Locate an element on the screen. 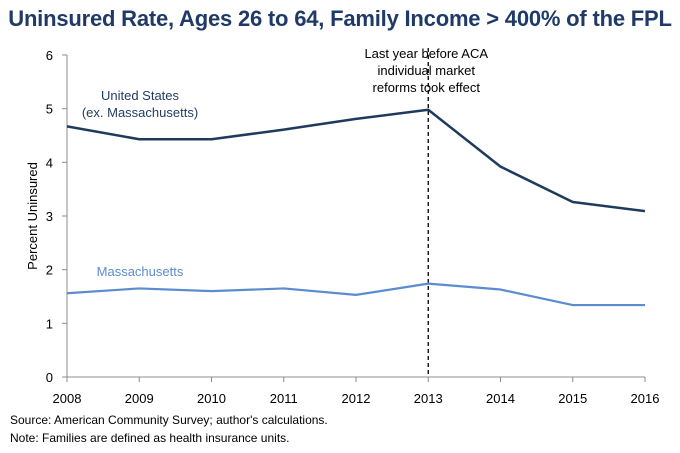 This screenshot has width=680, height=453. x-tick-label: 2013 is located at coordinates (428, 398).